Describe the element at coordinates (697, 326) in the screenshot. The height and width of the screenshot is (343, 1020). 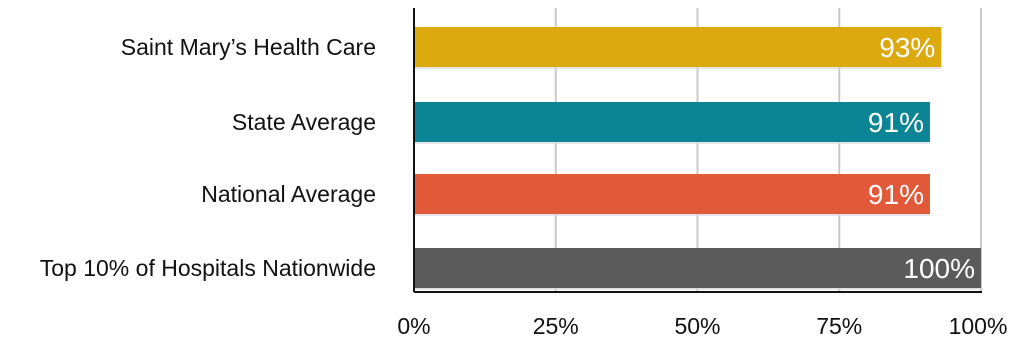
I see `x-tick-label: 50%` at that location.